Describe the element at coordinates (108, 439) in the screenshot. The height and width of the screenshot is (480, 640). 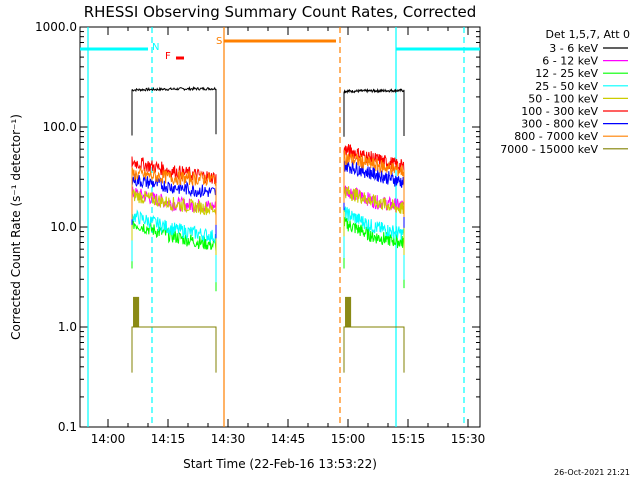
I see `x-tick-label: 14:00` at that location.